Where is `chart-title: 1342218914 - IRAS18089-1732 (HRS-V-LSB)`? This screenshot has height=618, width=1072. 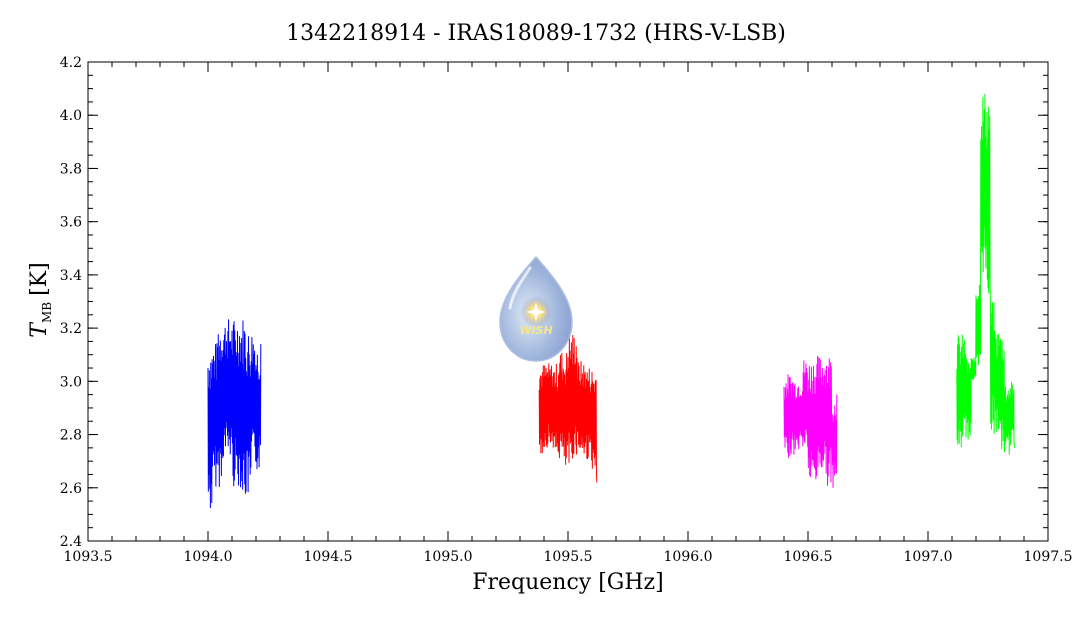
chart-title: 1342218914 - IRAS18089-1732 (HRS-V-LSB) is located at coordinates (536, 33).